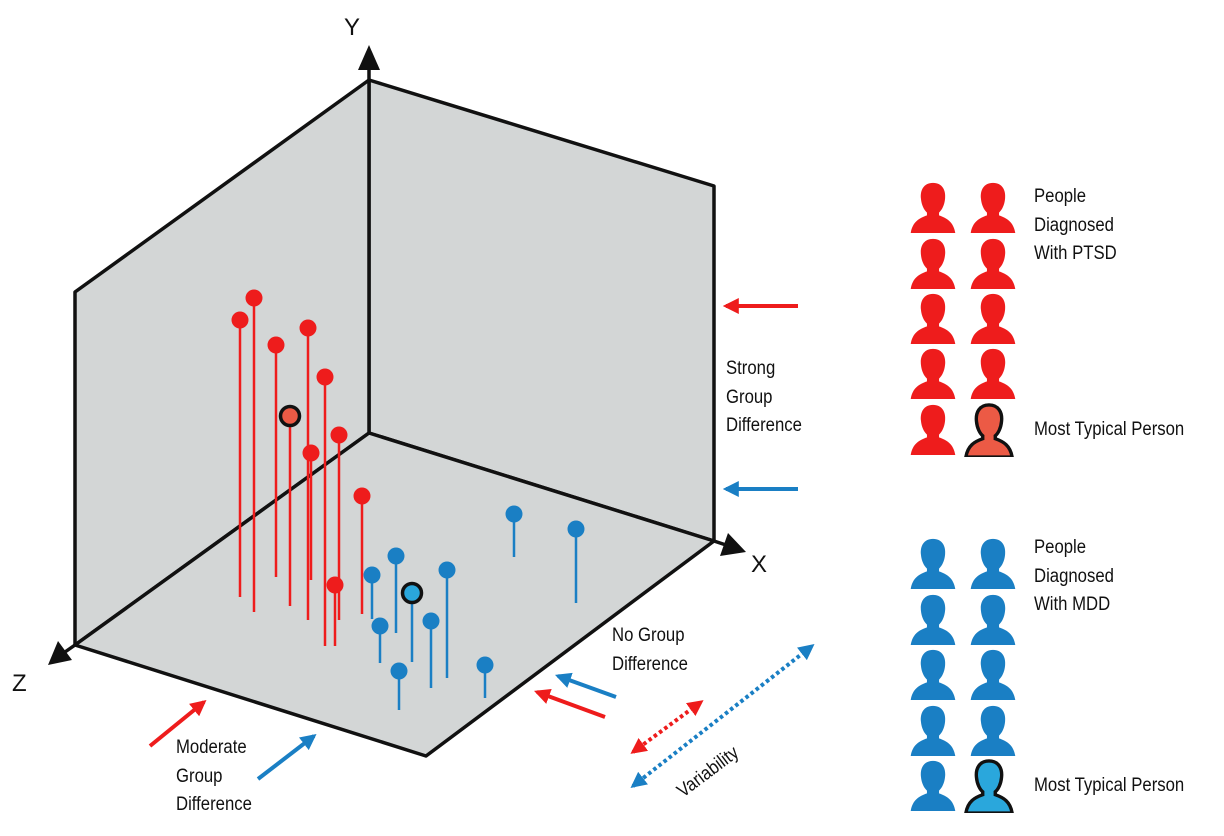 This screenshot has width=1224, height=836. Describe the element at coordinates (764, 397) in the screenshot. I see `strong-difference-label: Strong Group Difference` at that location.